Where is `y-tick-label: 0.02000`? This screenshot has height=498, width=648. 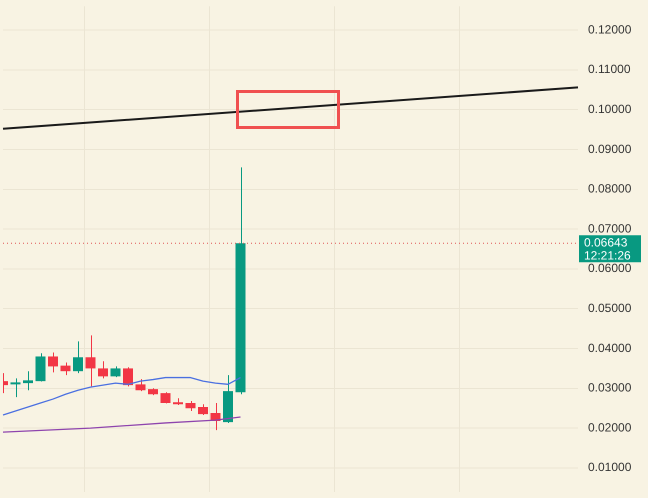 y-tick-label: 0.02000 is located at coordinates (610, 427).